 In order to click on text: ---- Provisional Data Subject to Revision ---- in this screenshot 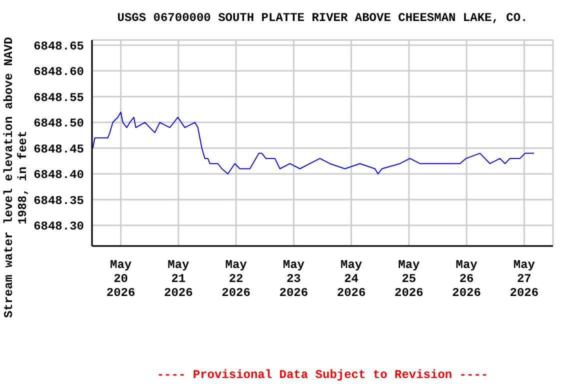, I will do `click(323, 375)`.